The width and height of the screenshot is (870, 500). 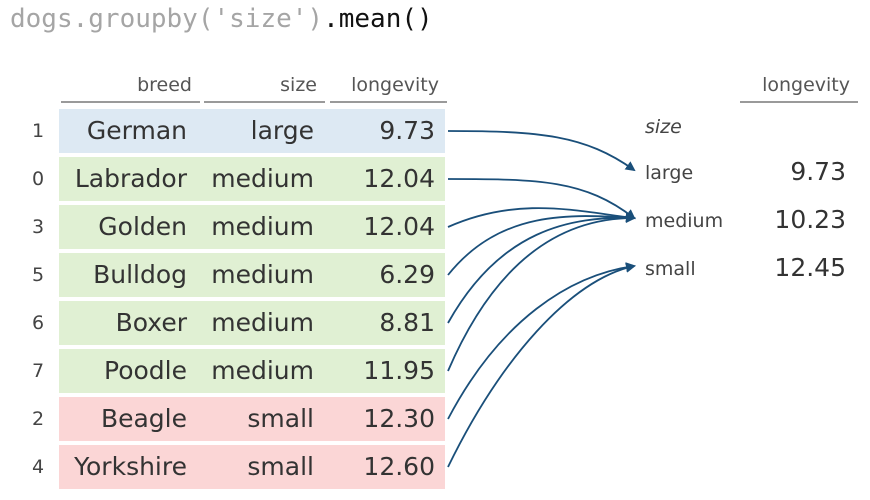 What do you see at coordinates (264, 87) in the screenshot?
I see `header-size: size` at bounding box center [264, 87].